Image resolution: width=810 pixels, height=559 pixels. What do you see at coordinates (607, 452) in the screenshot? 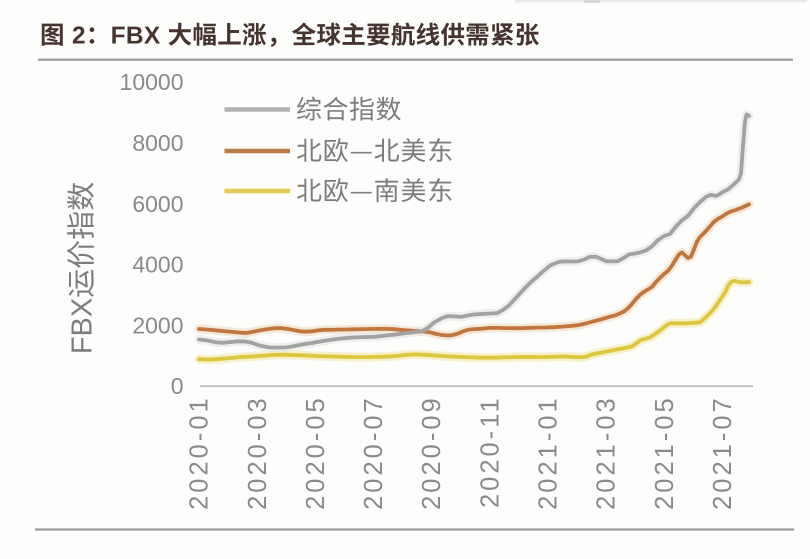
I see `svg-text: 2021-03` at bounding box center [607, 452].